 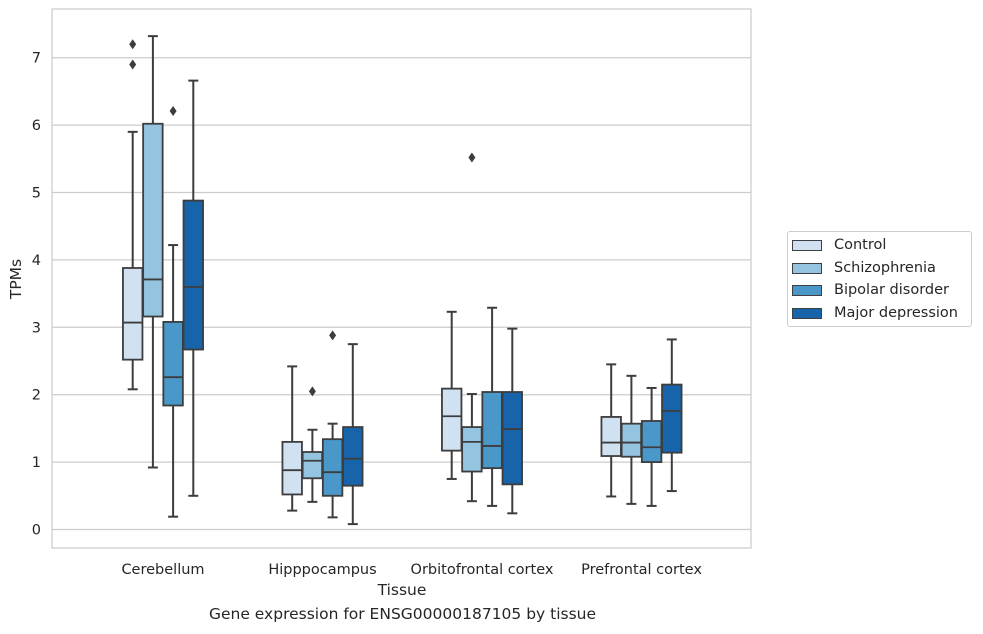 What do you see at coordinates (896, 313) in the screenshot?
I see `legend-label: Major depression` at bounding box center [896, 313].